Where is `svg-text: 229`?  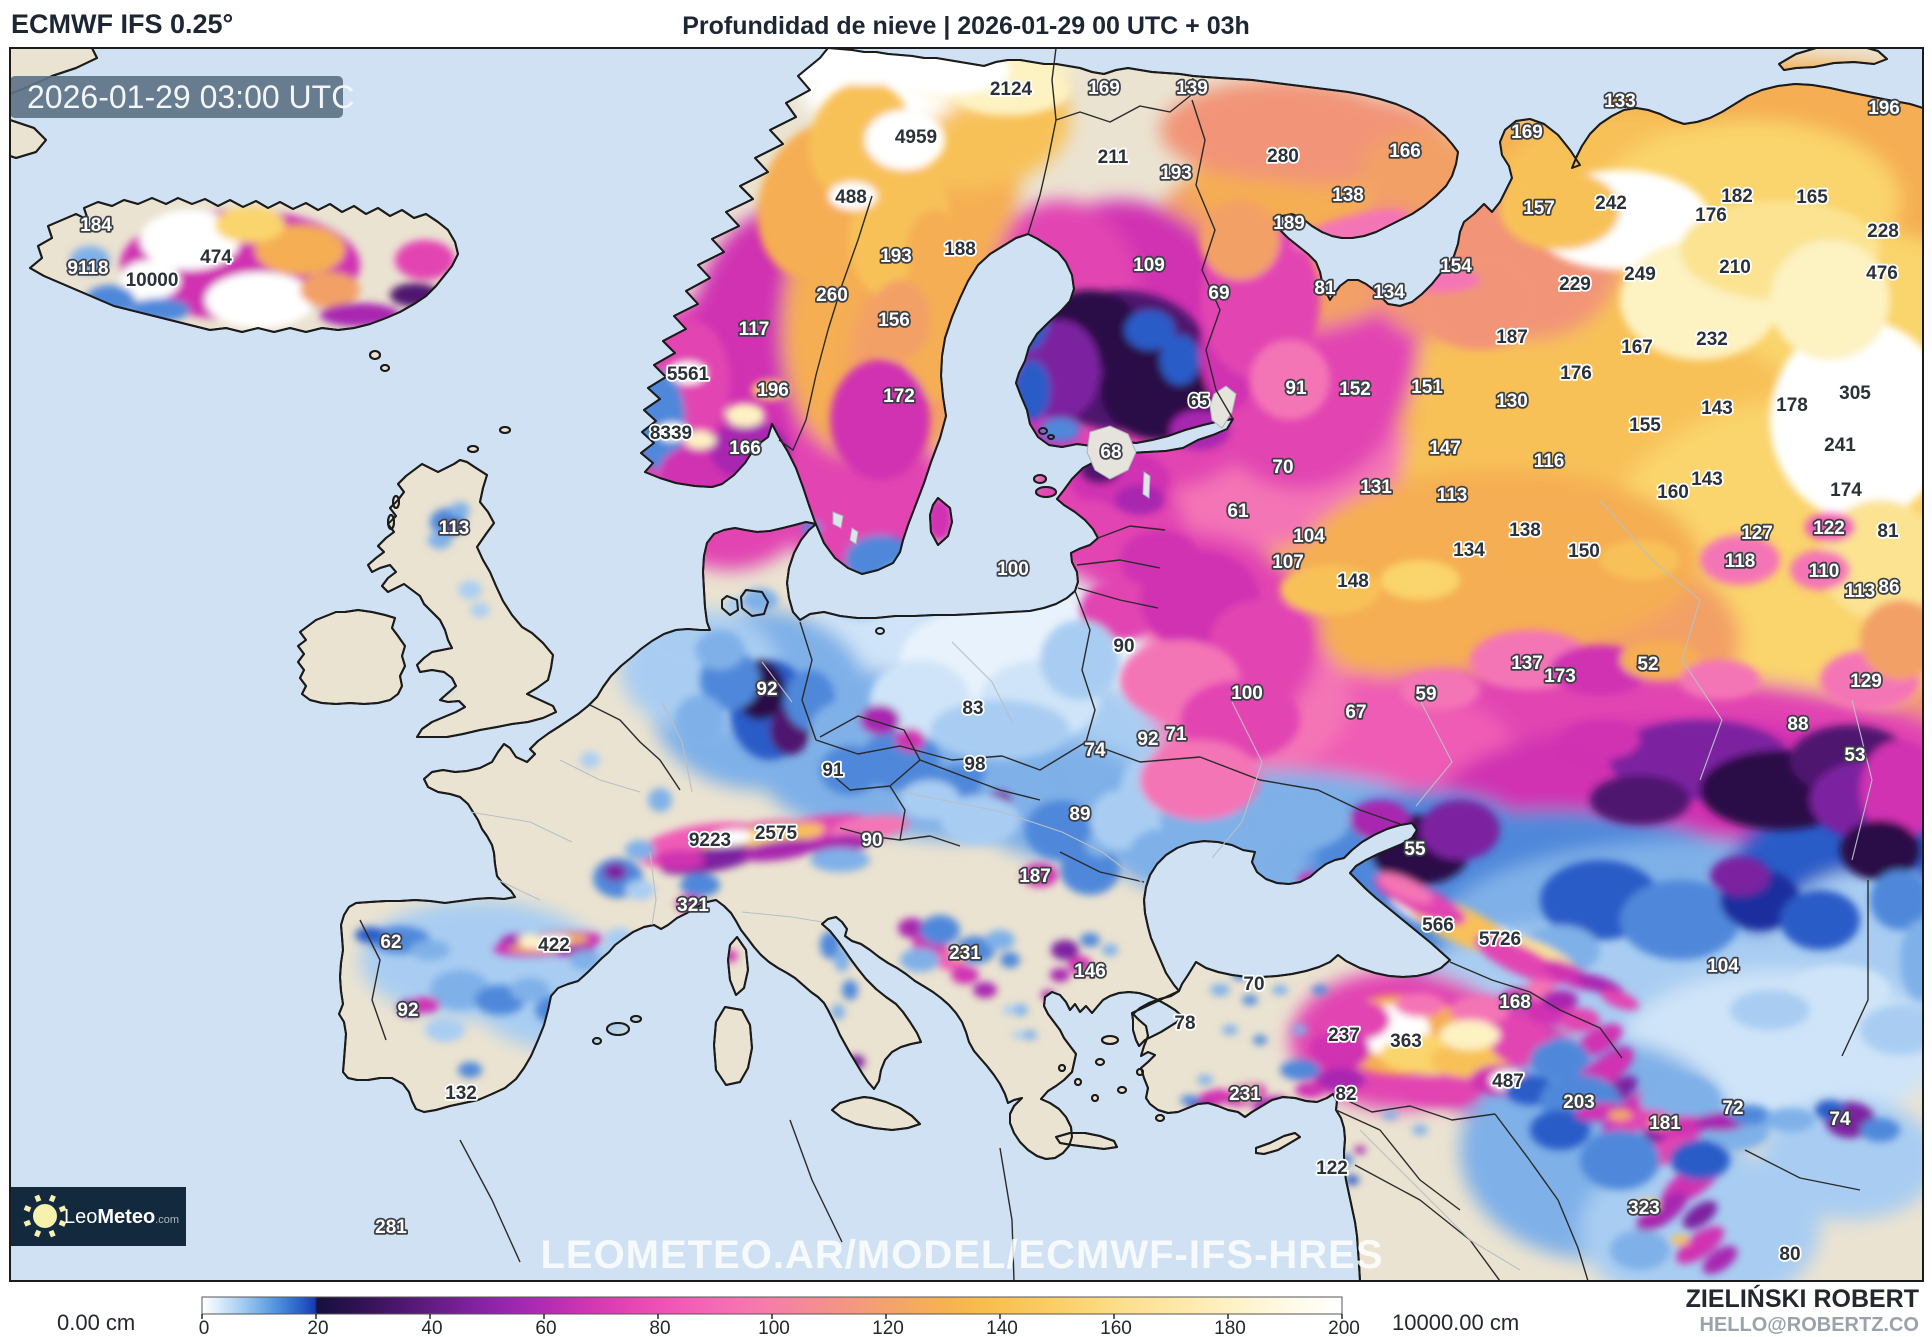 svg-text: 229 is located at coordinates (1575, 284).